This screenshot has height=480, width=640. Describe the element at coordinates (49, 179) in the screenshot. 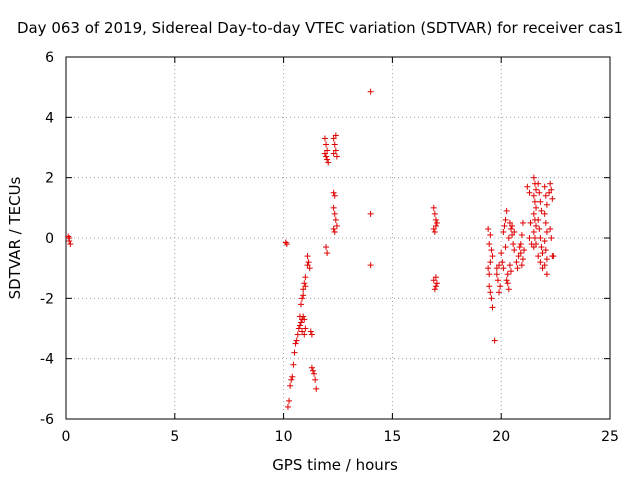

I see `y-tick-label: 2` at that location.